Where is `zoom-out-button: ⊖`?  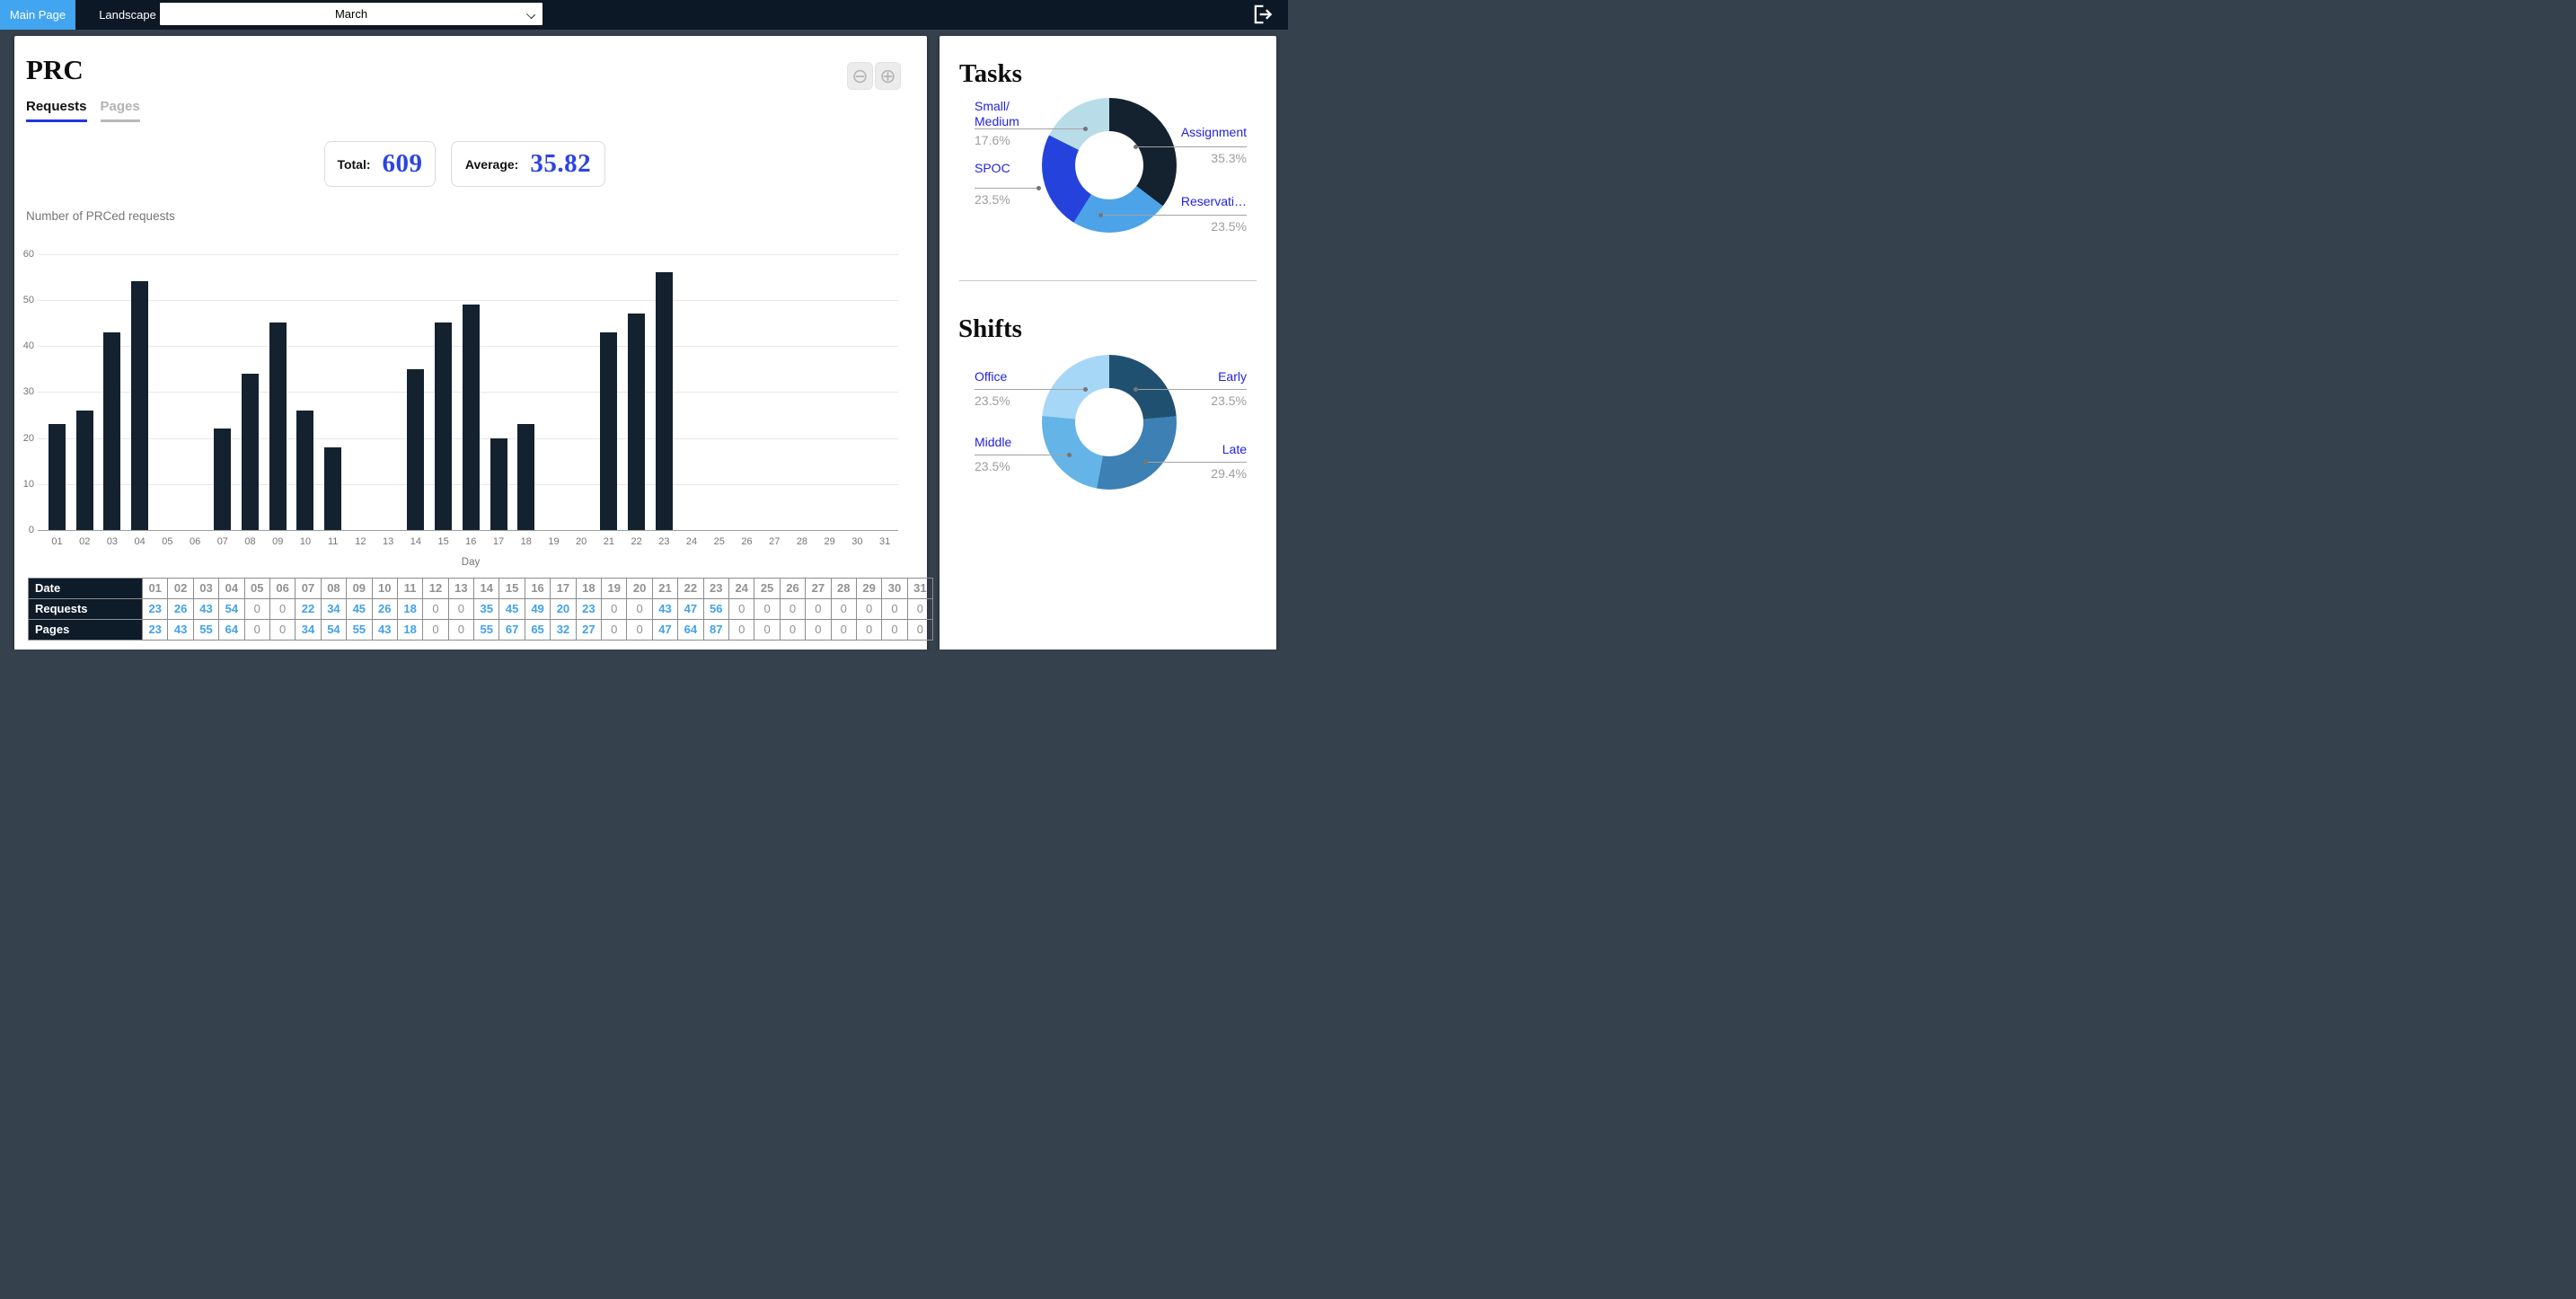
zoom-out-button: ⊖ is located at coordinates (860, 76).